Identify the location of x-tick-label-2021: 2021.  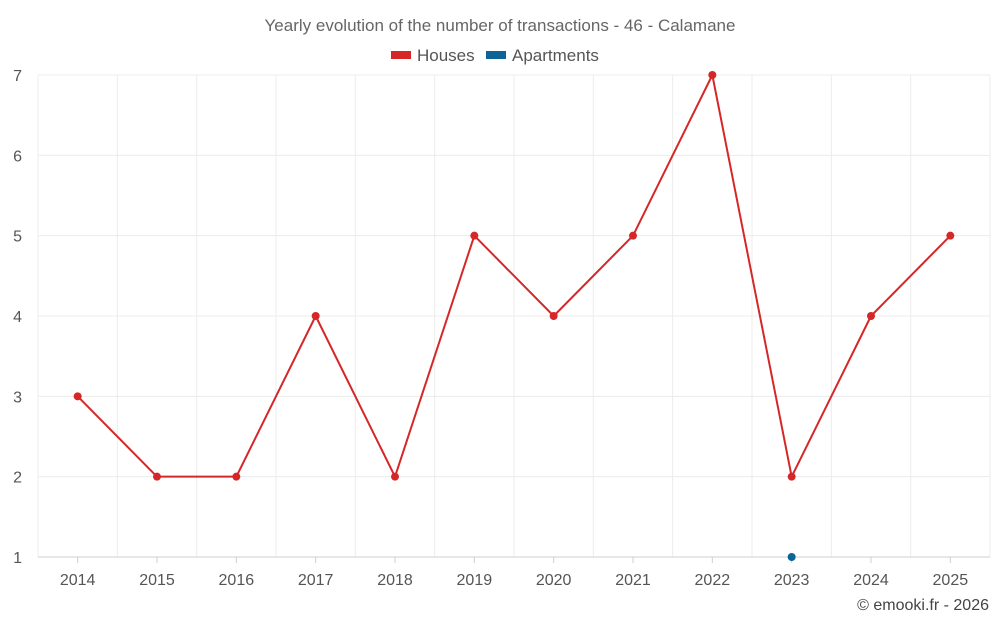
(633, 580).